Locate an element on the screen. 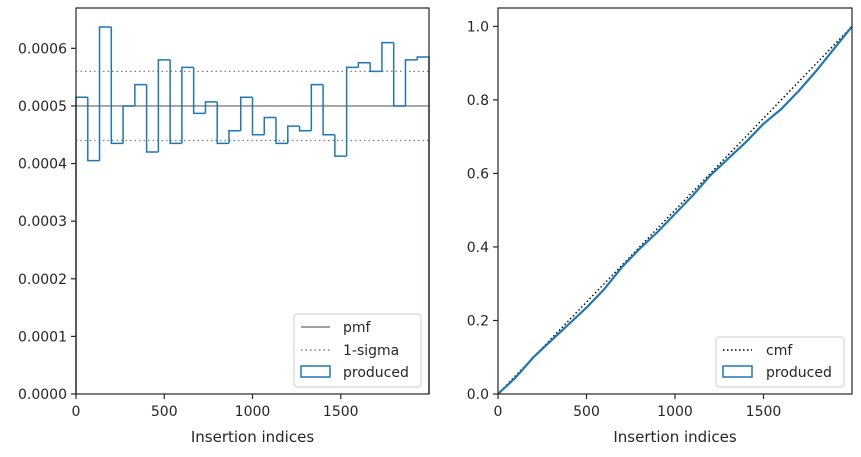 This screenshot has height=457, width=861. left-y-tick-label: 0.0005 is located at coordinates (42, 107).